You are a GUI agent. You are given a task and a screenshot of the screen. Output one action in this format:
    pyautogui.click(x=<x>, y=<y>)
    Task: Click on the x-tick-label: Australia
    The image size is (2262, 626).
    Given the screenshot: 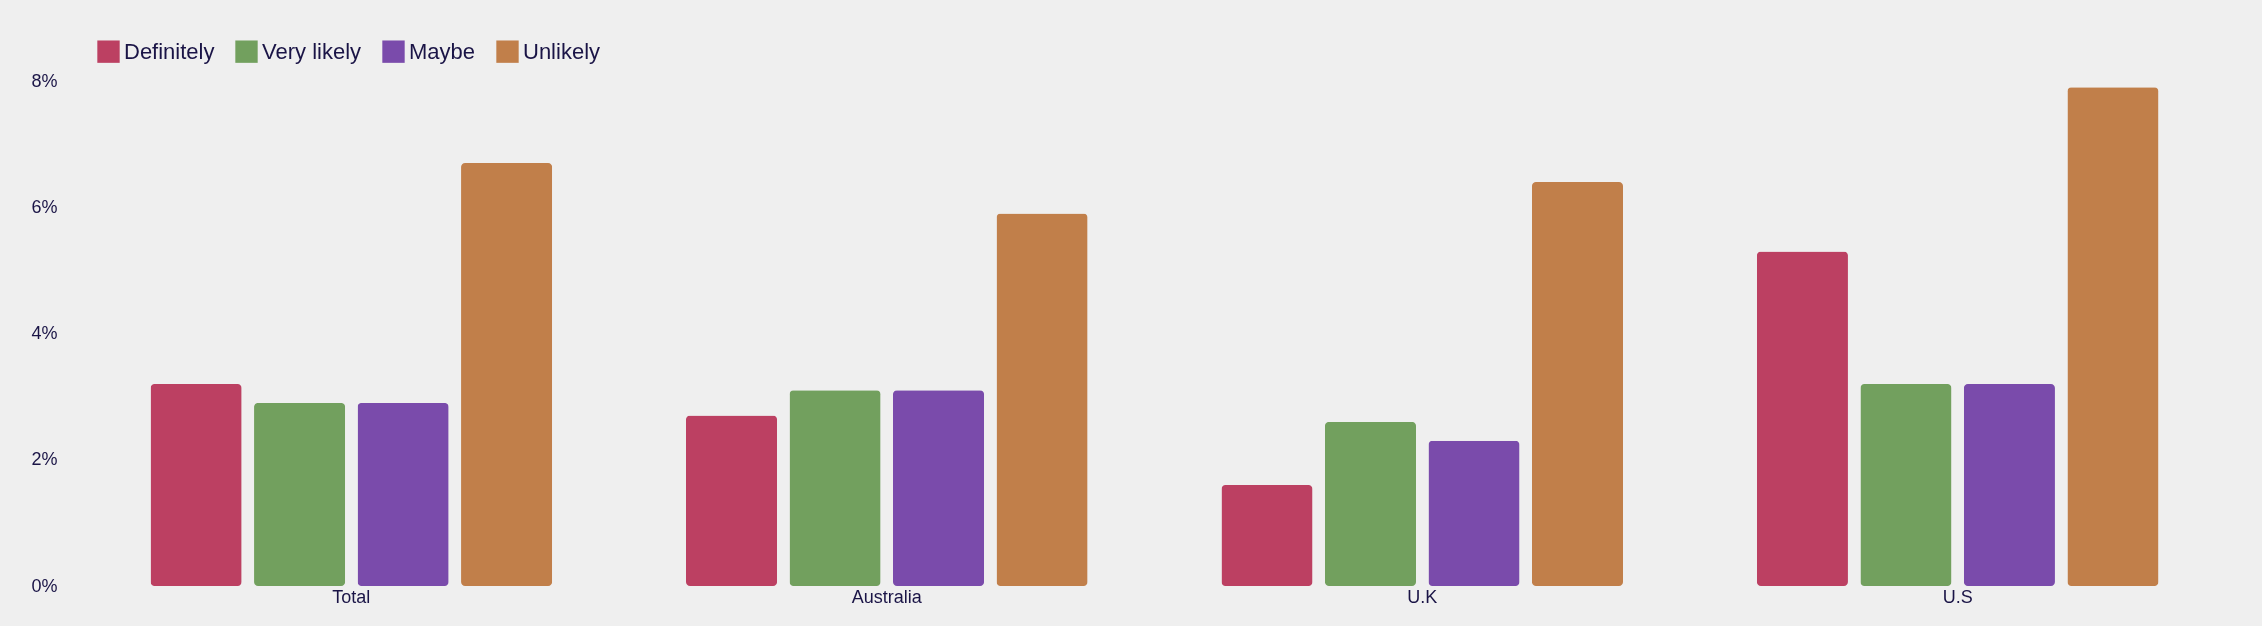 What is the action you would take?
    pyautogui.click(x=887, y=596)
    